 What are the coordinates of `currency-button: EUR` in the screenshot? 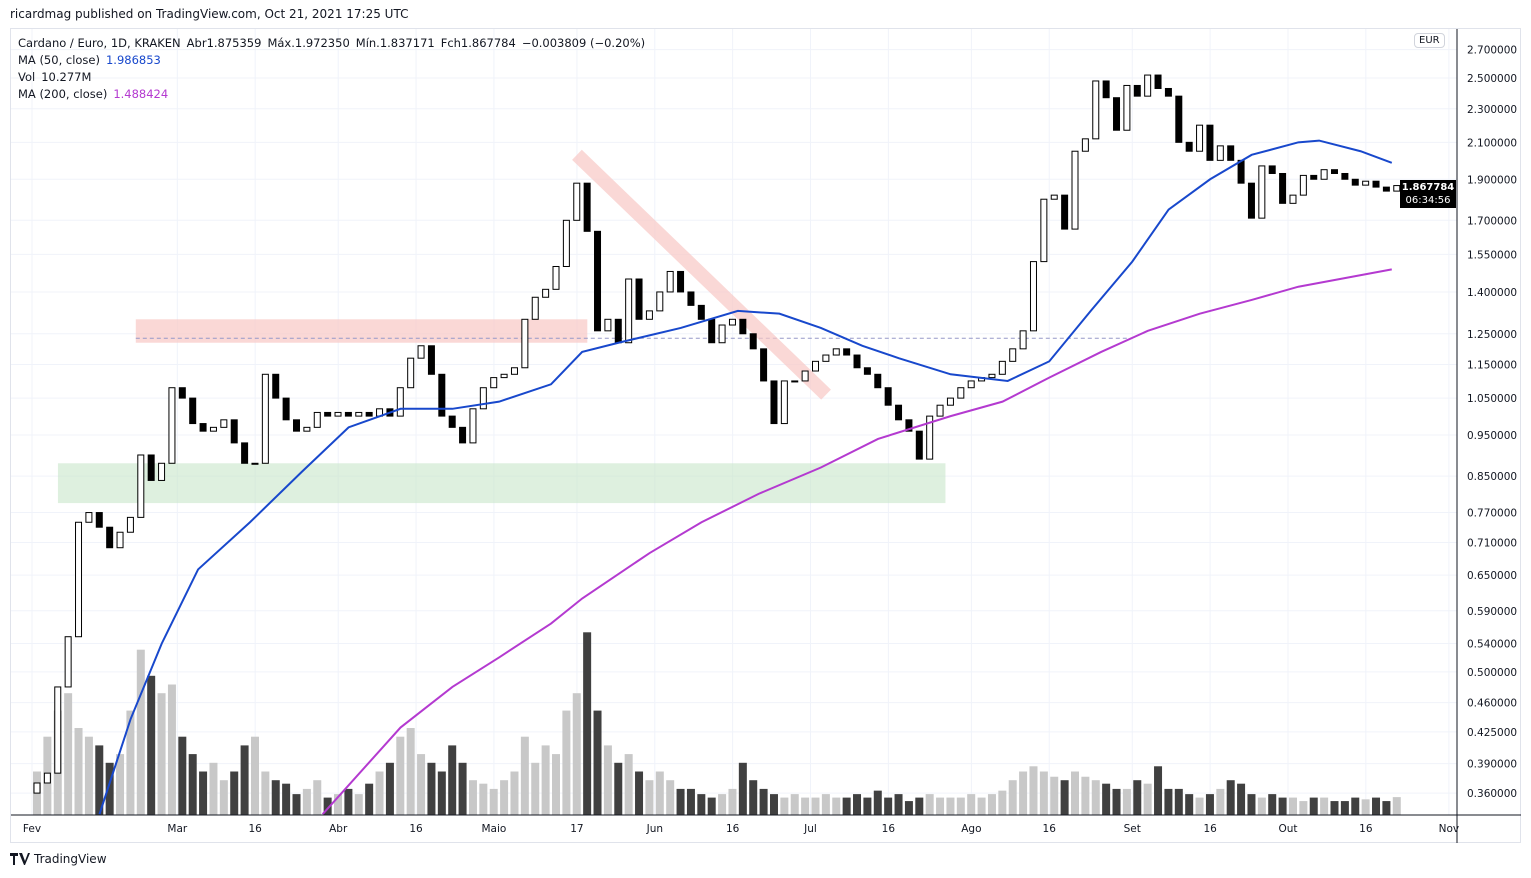 It's located at (1429, 40).